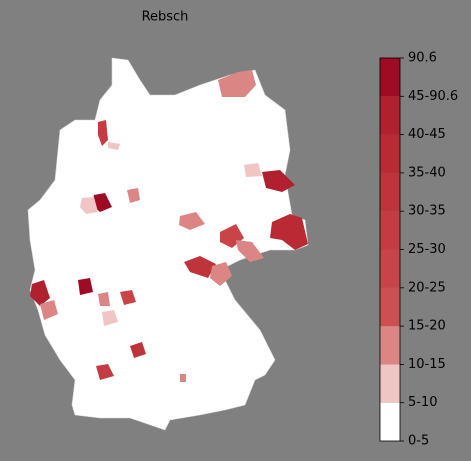 This screenshot has height=461, width=471. Describe the element at coordinates (427, 287) in the screenshot. I see `colorbar-label: 20-25` at that location.